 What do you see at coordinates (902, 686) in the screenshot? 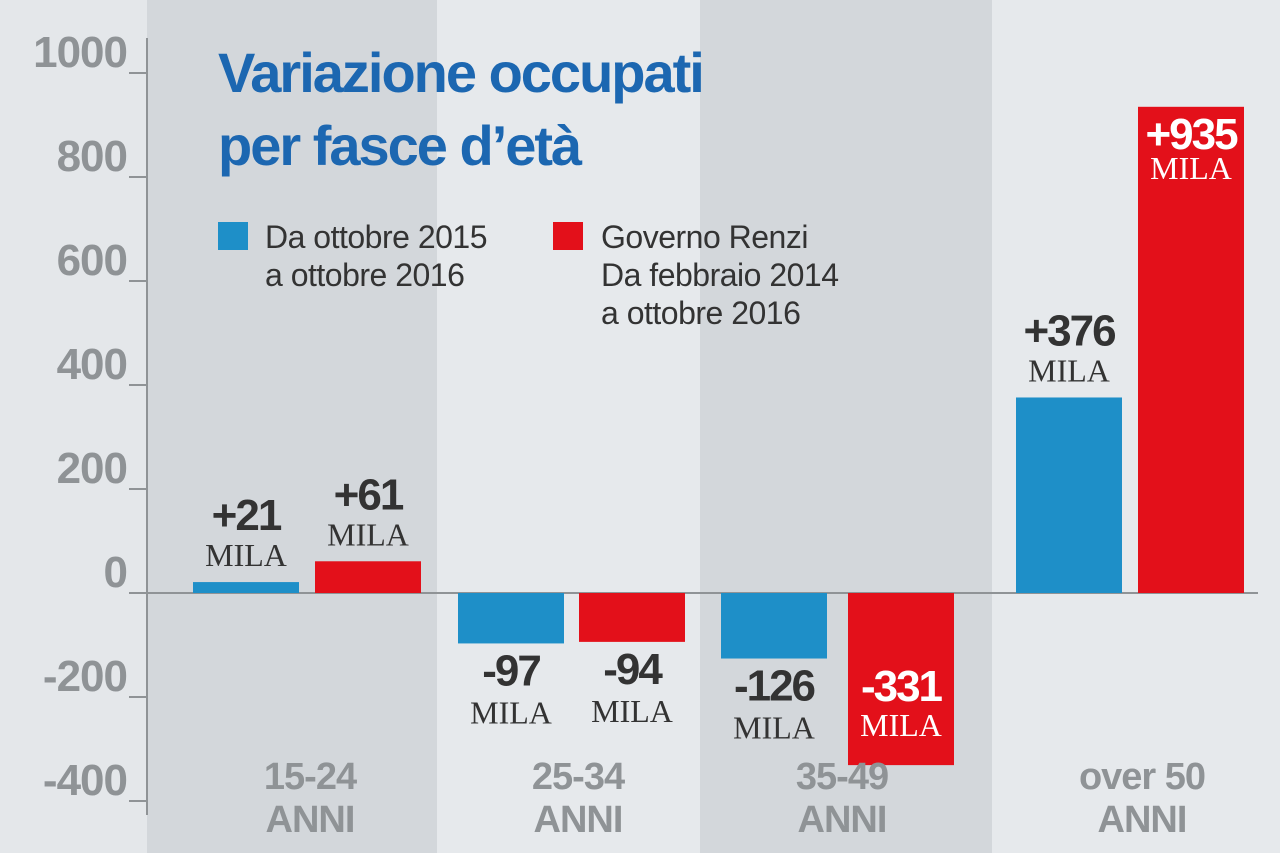
I see `bar-value-label: -331` at bounding box center [902, 686].